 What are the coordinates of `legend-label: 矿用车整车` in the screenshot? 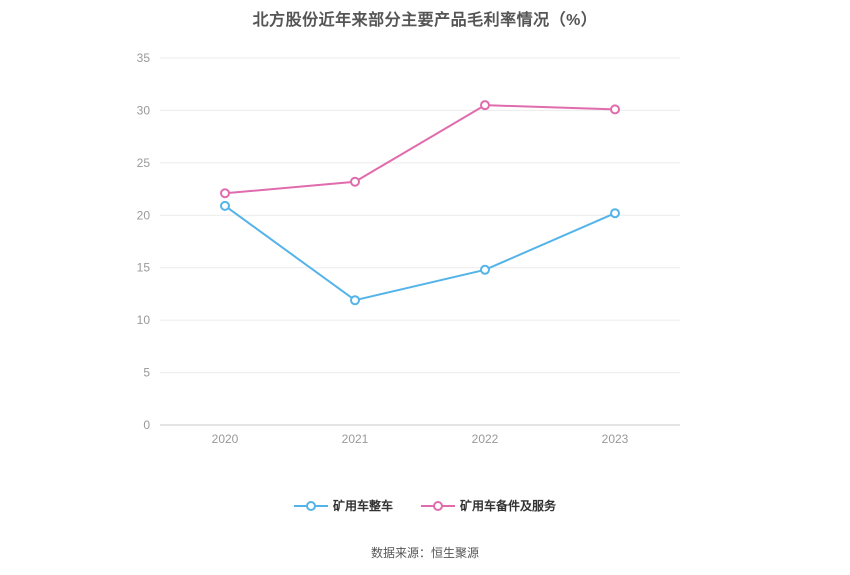 It's located at (362, 506).